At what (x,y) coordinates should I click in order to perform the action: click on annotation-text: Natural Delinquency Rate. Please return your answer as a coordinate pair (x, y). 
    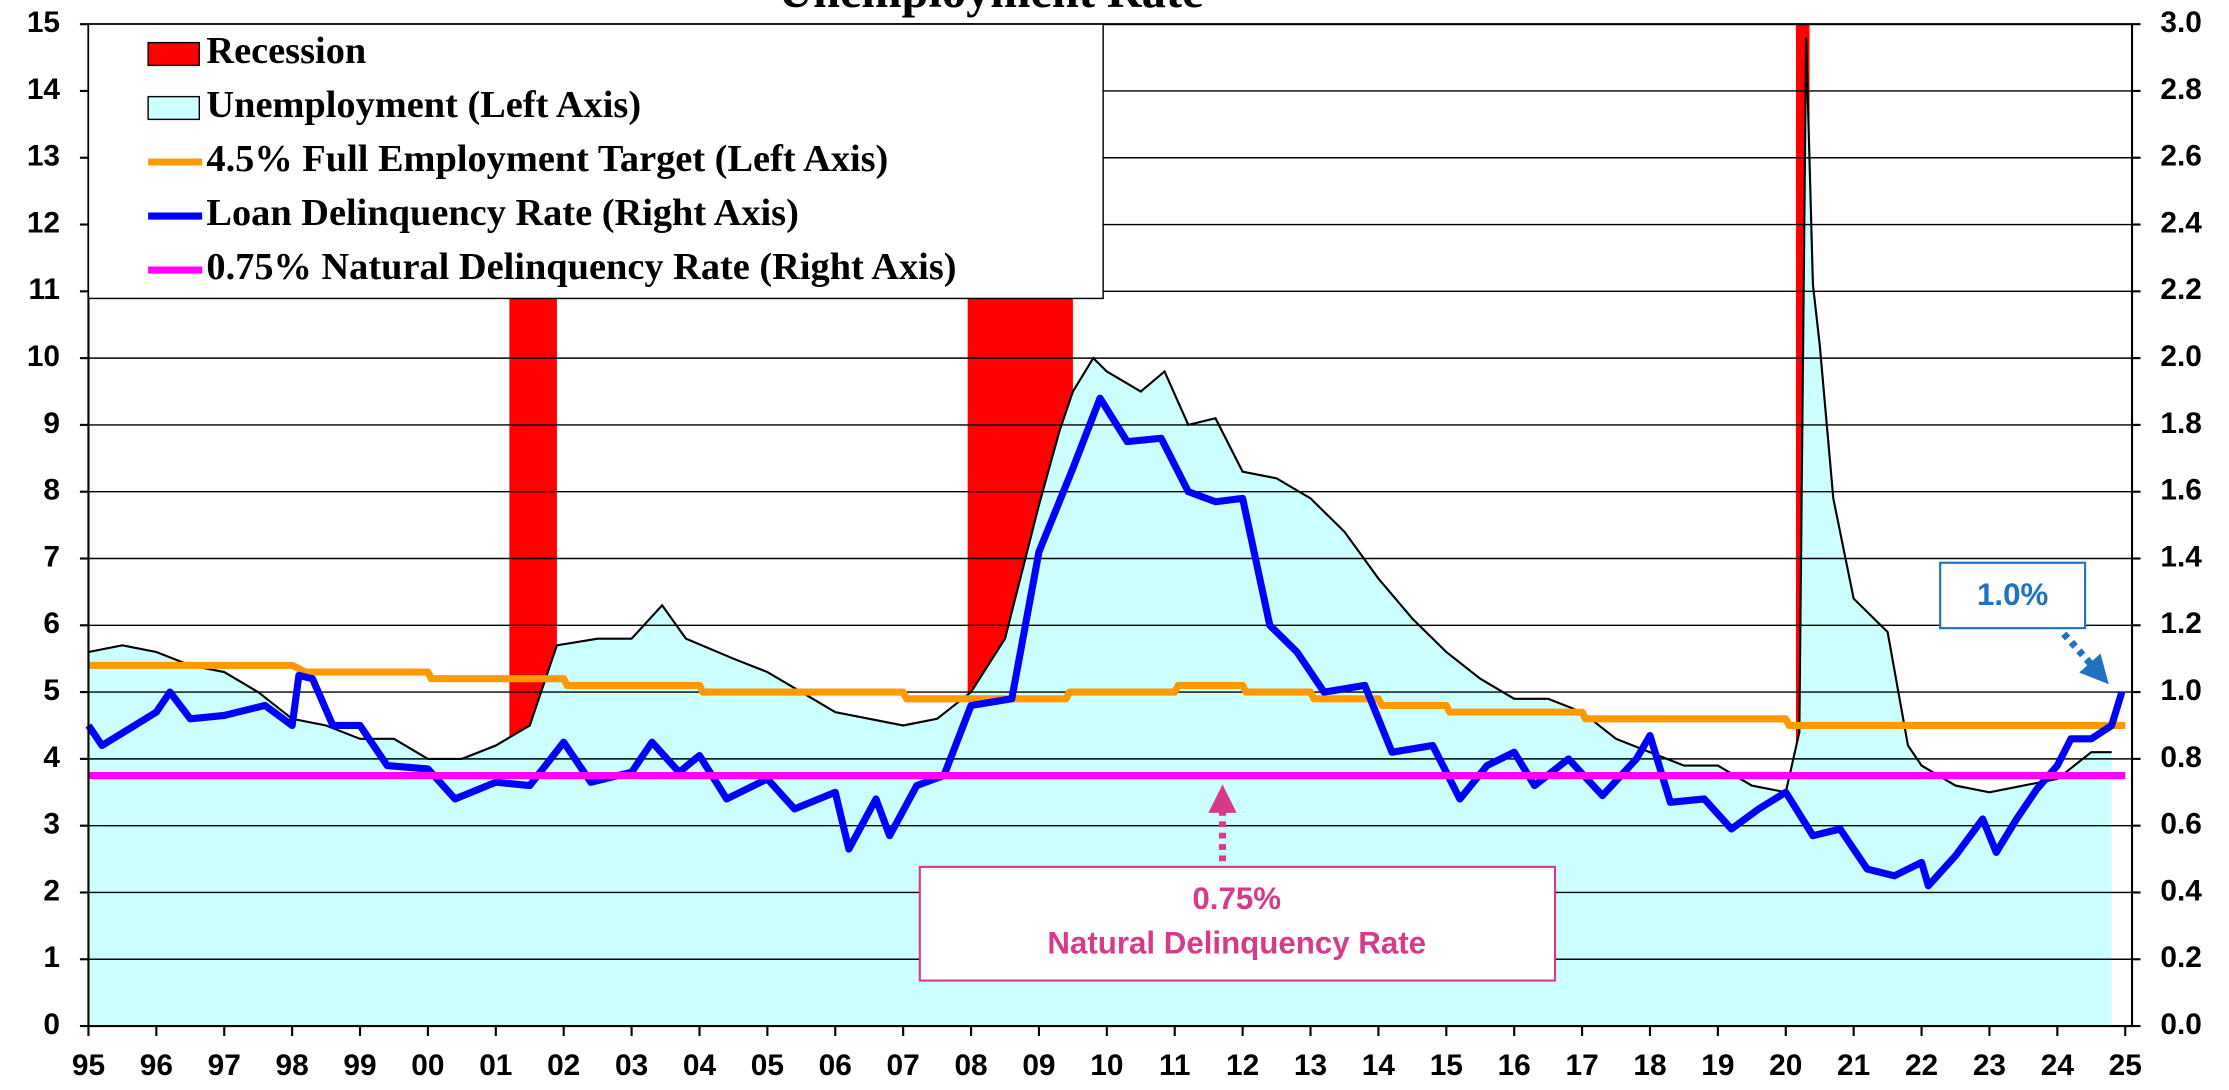
    Looking at the image, I should click on (1236, 942).